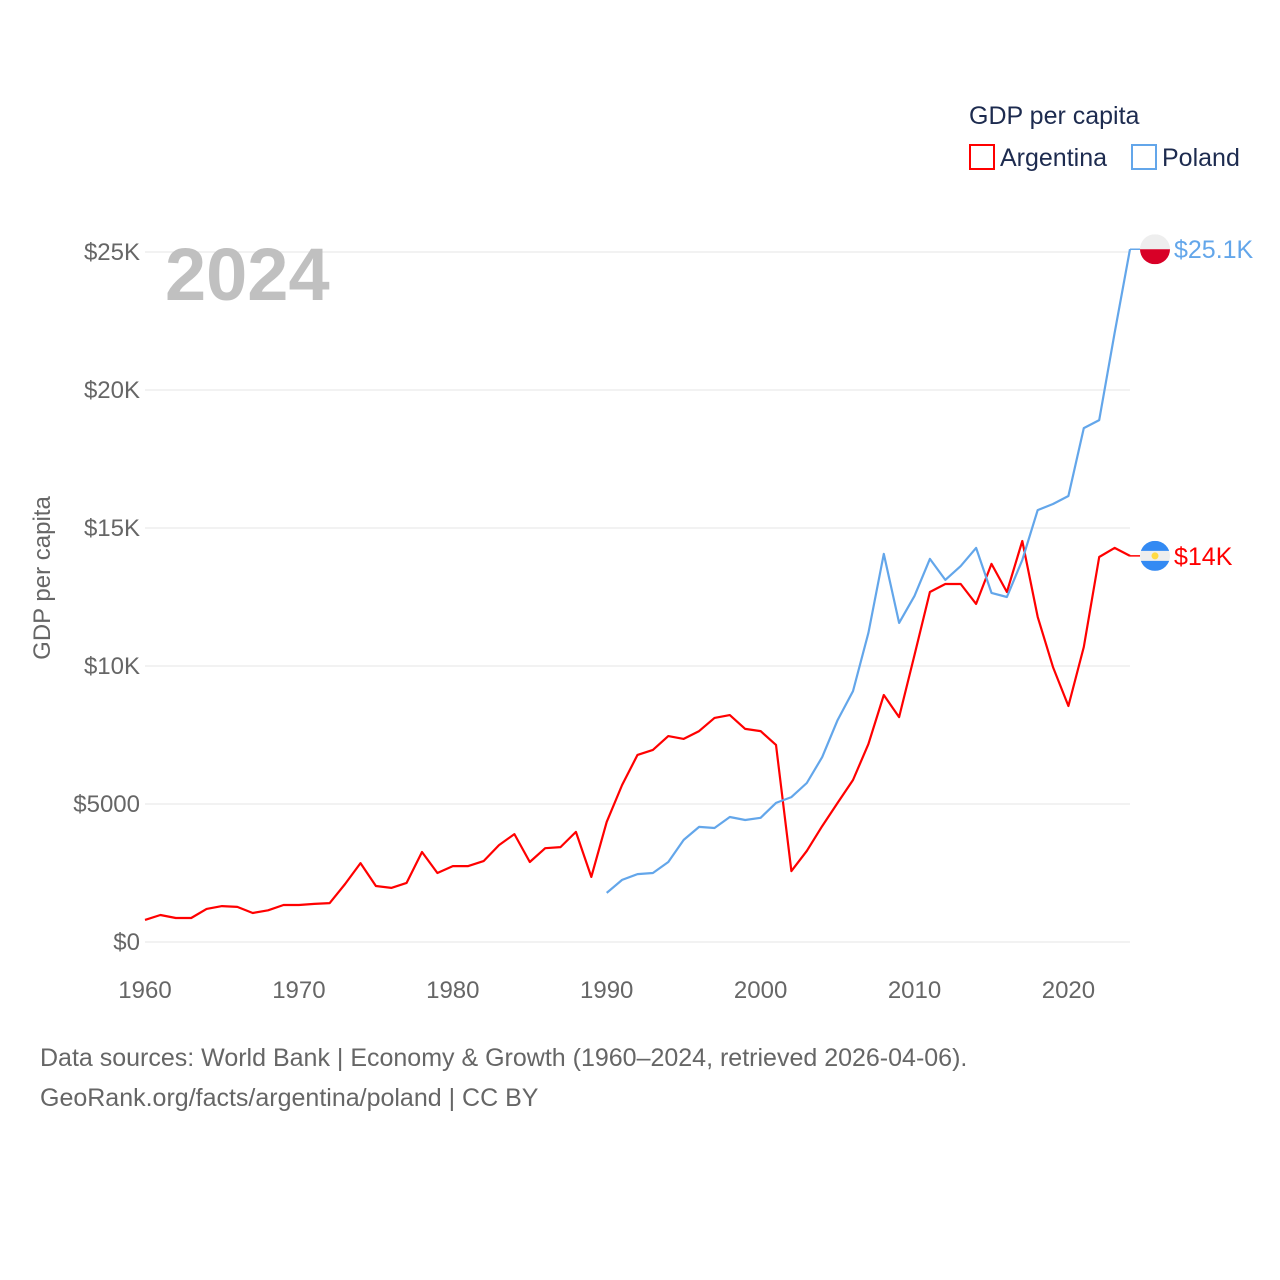 This screenshot has width=1280, height=1280. Describe the element at coordinates (760, 990) in the screenshot. I see `x-tick-label: 2000` at that location.